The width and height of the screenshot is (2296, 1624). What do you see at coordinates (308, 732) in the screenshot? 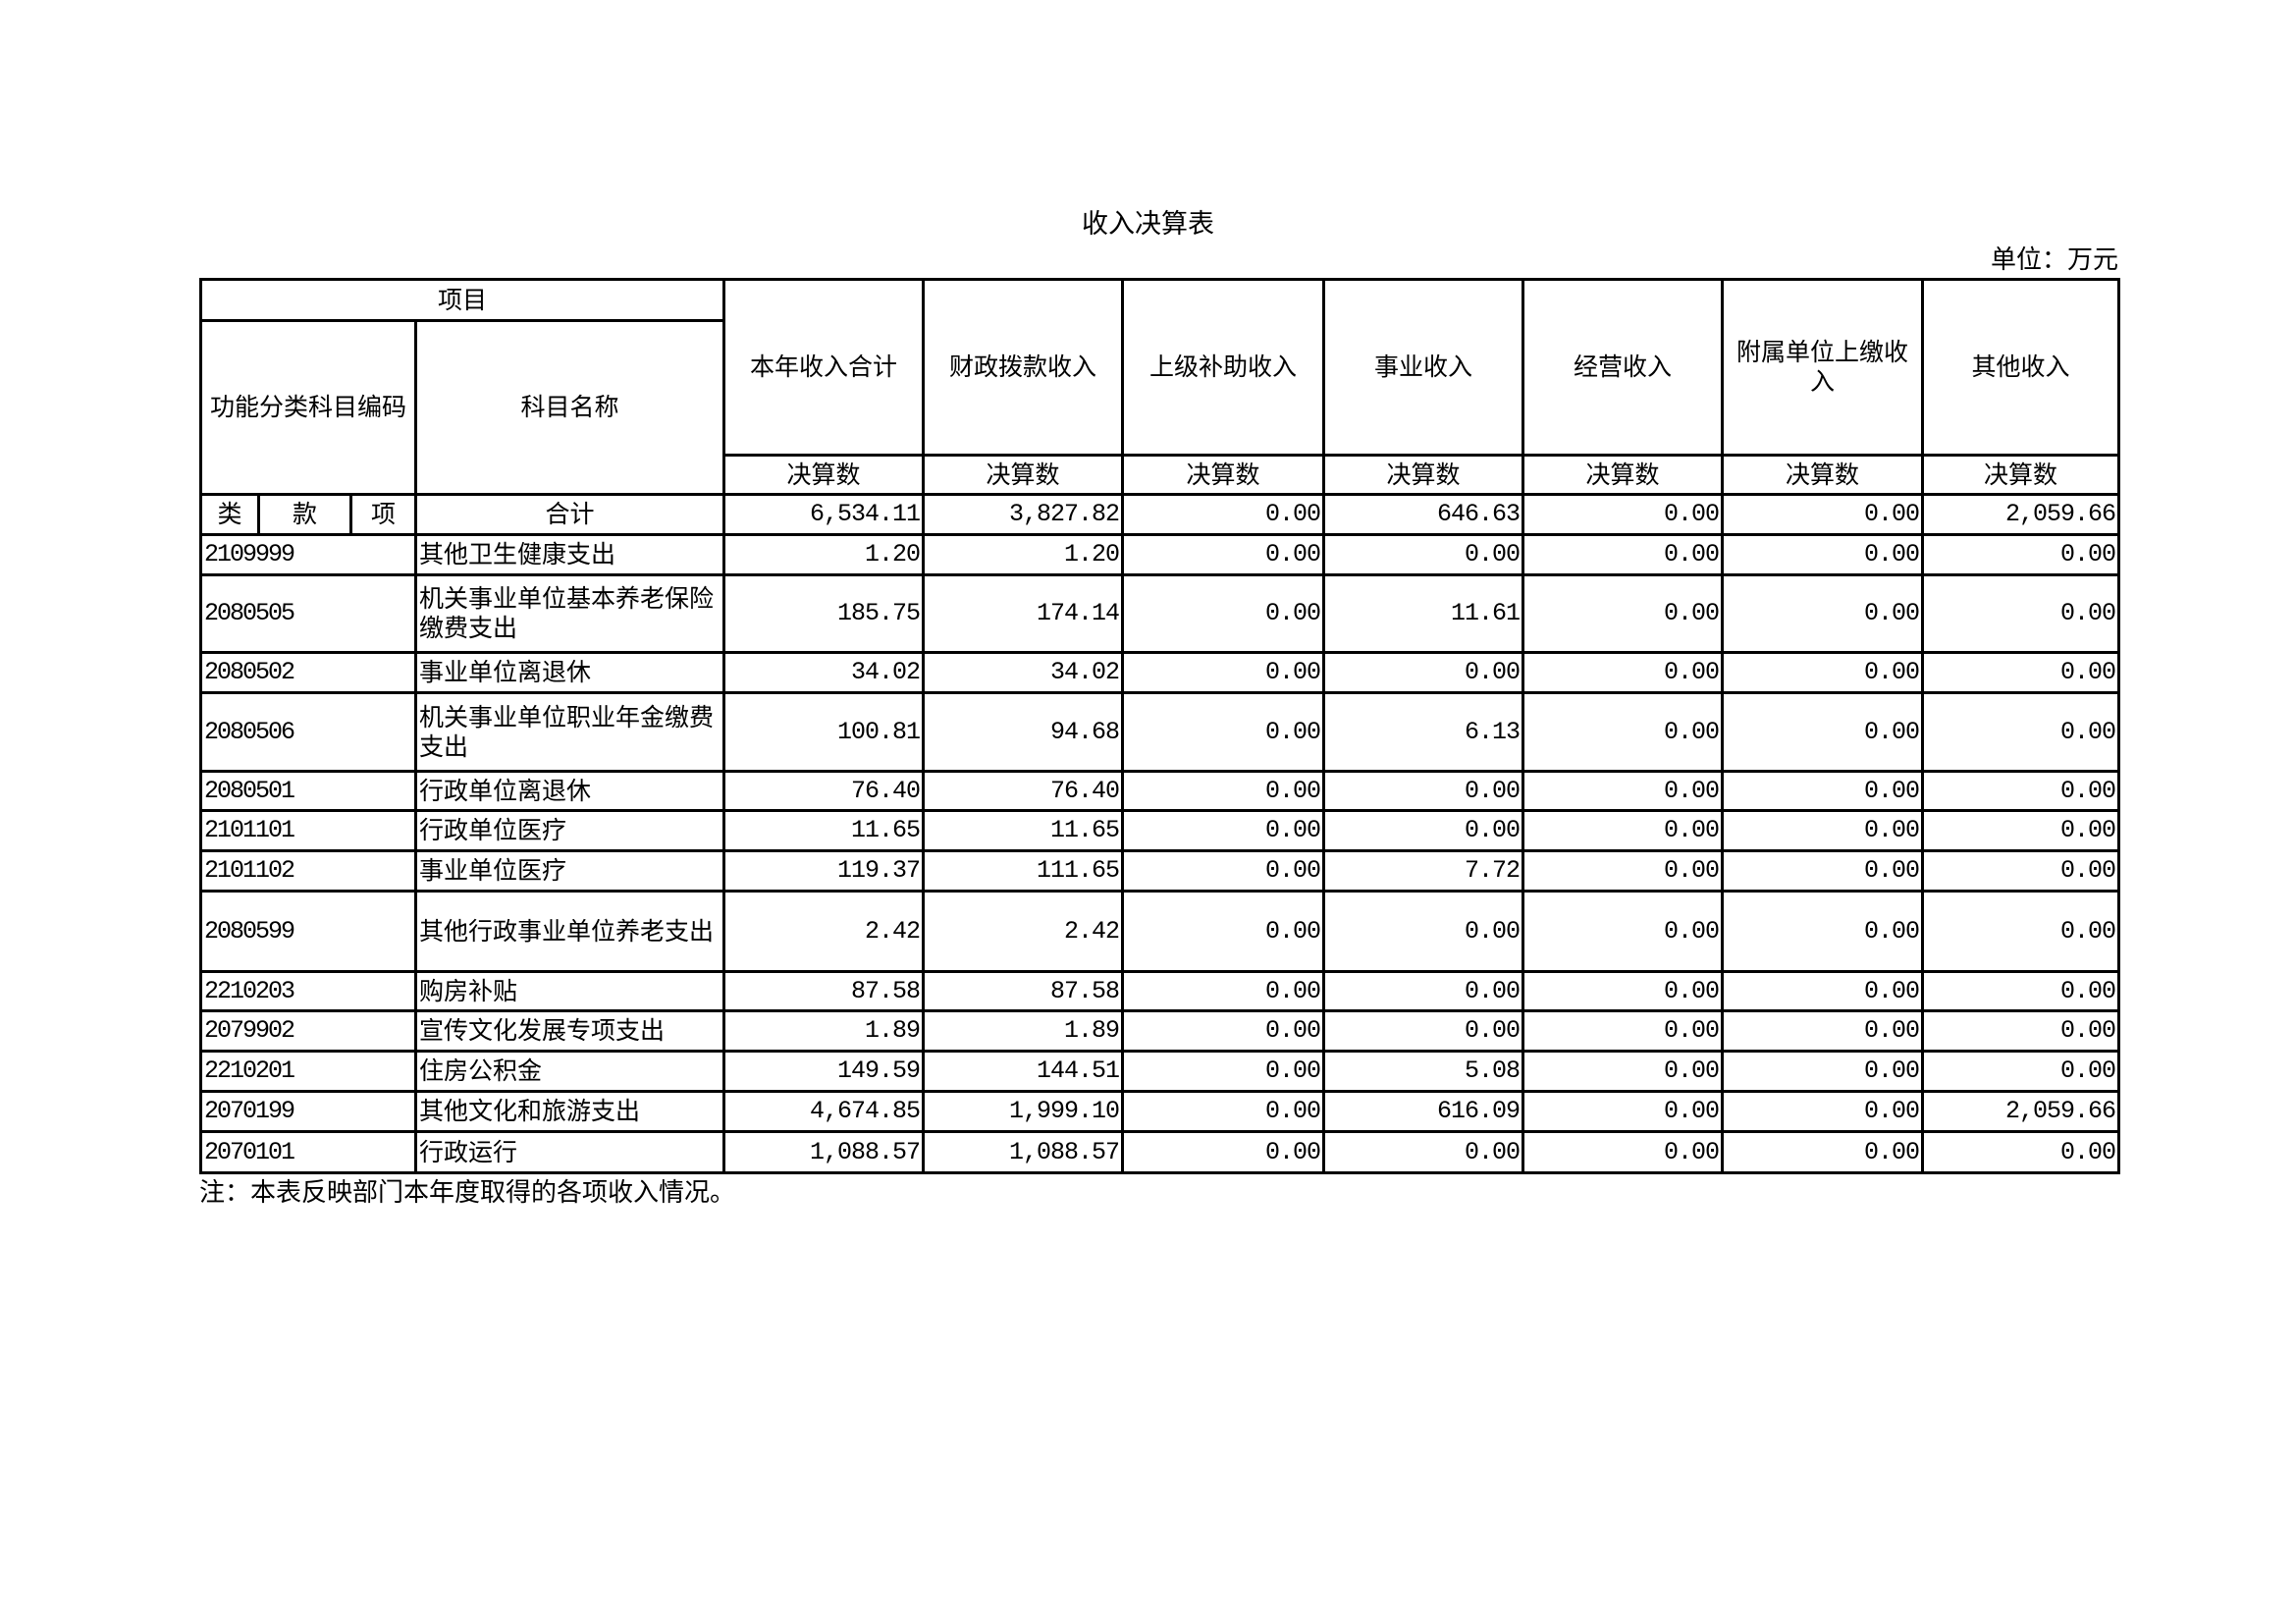
I see `row-code: 2080506` at bounding box center [308, 732].